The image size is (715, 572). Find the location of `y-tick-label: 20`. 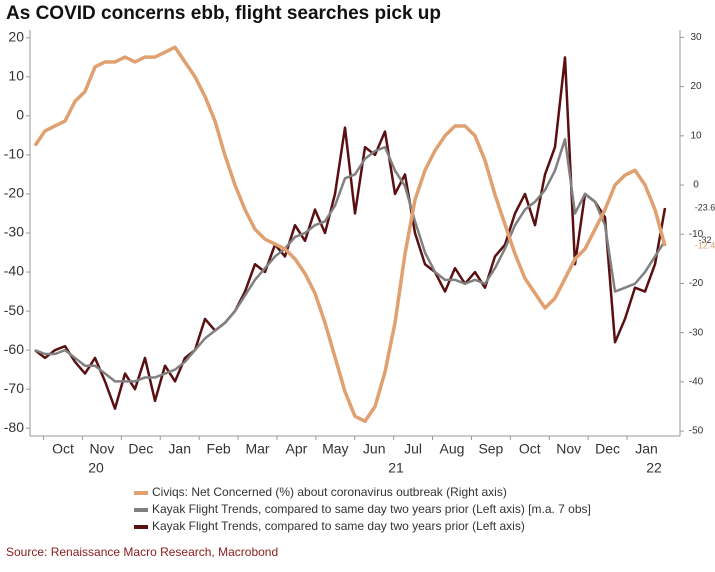

y-tick-label: 20 is located at coordinates (16, 37).